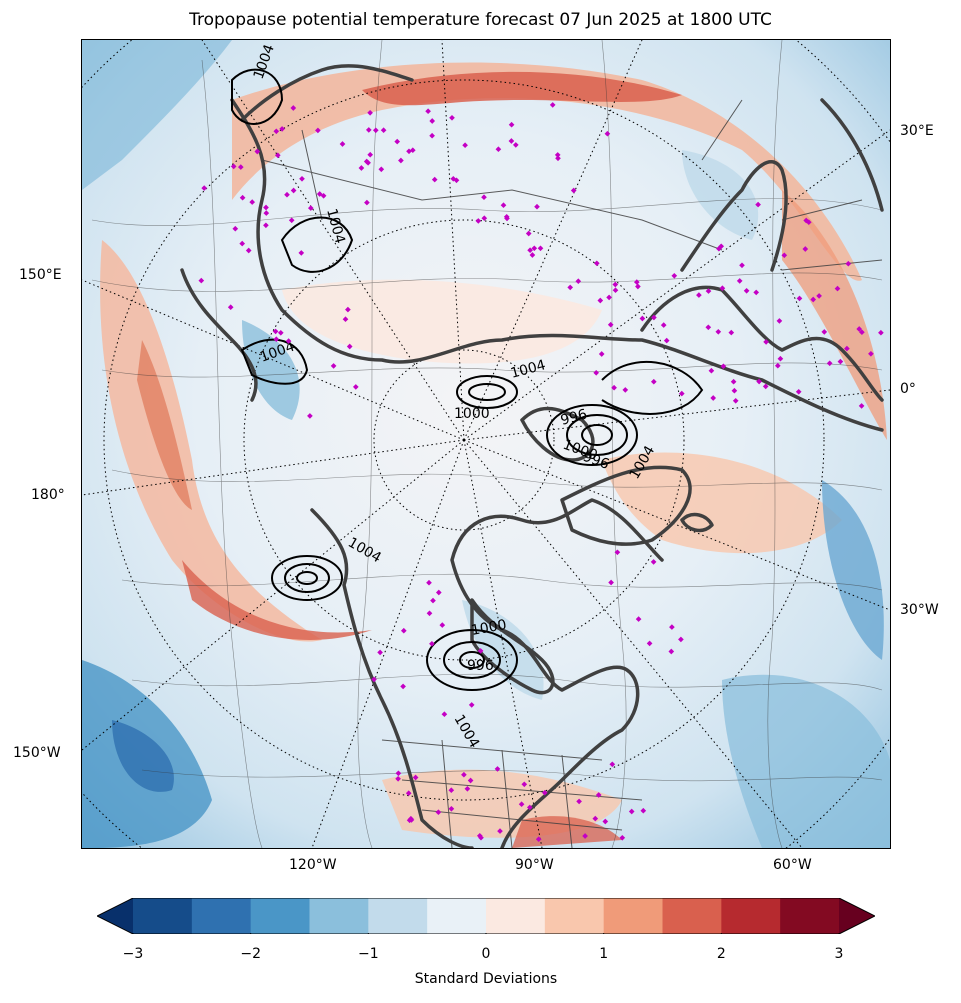 The width and height of the screenshot is (961, 1003). Describe the element at coordinates (762, 343) in the screenshot. I see `coast-europe` at that location.